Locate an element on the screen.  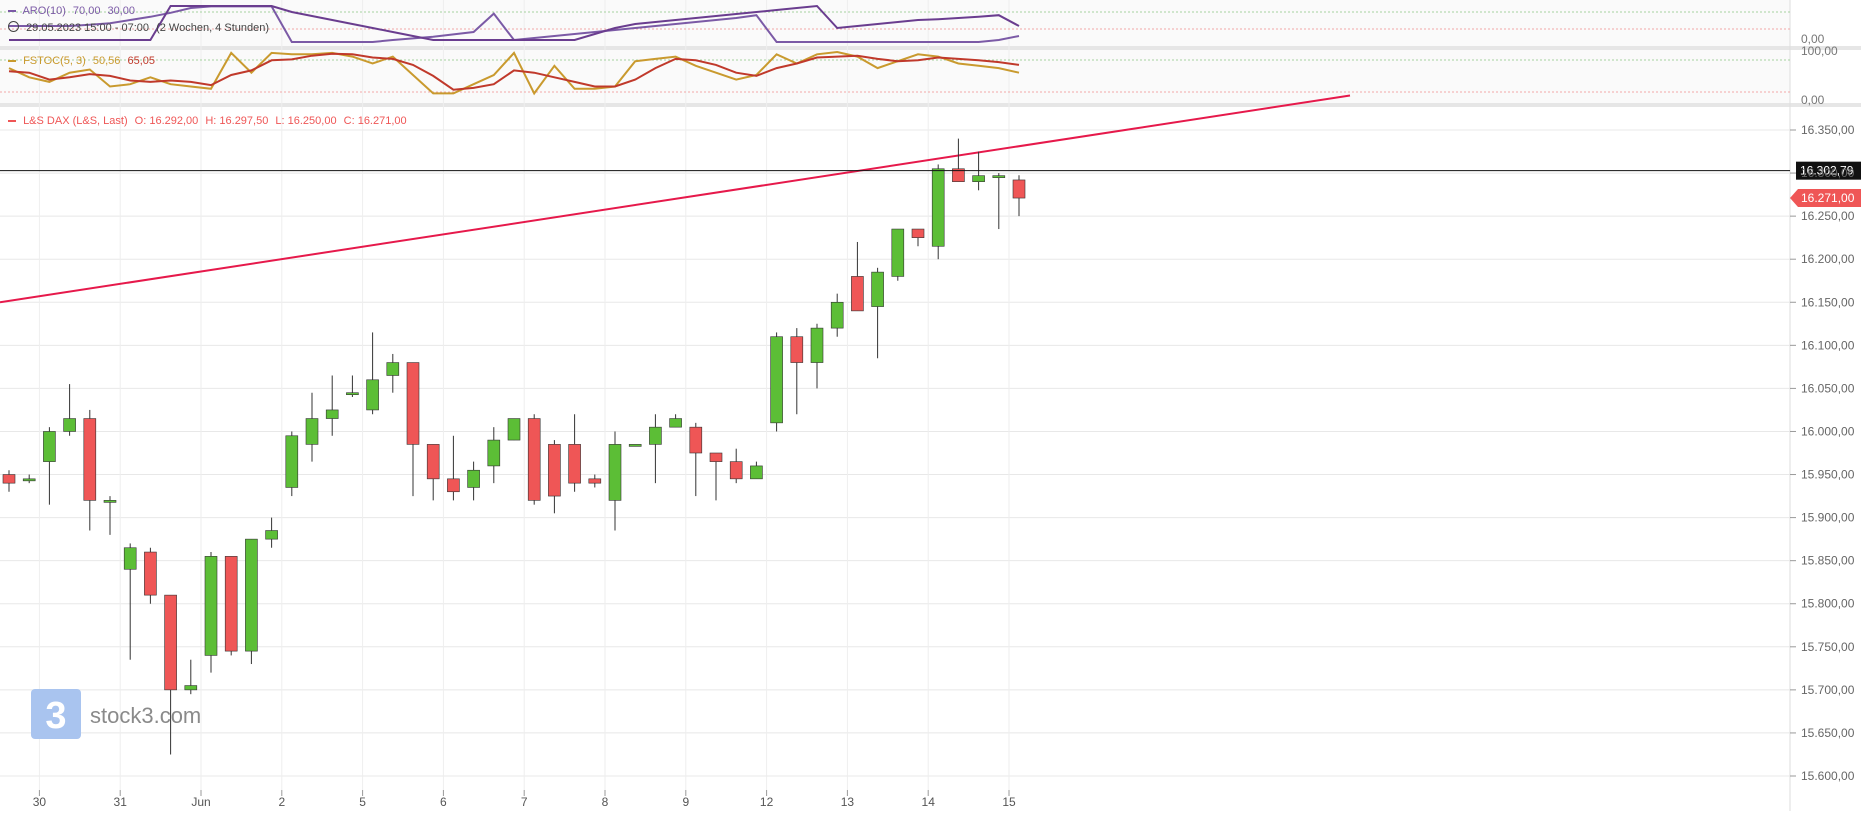
watermark-text: stock3.com is located at coordinates (145, 715).